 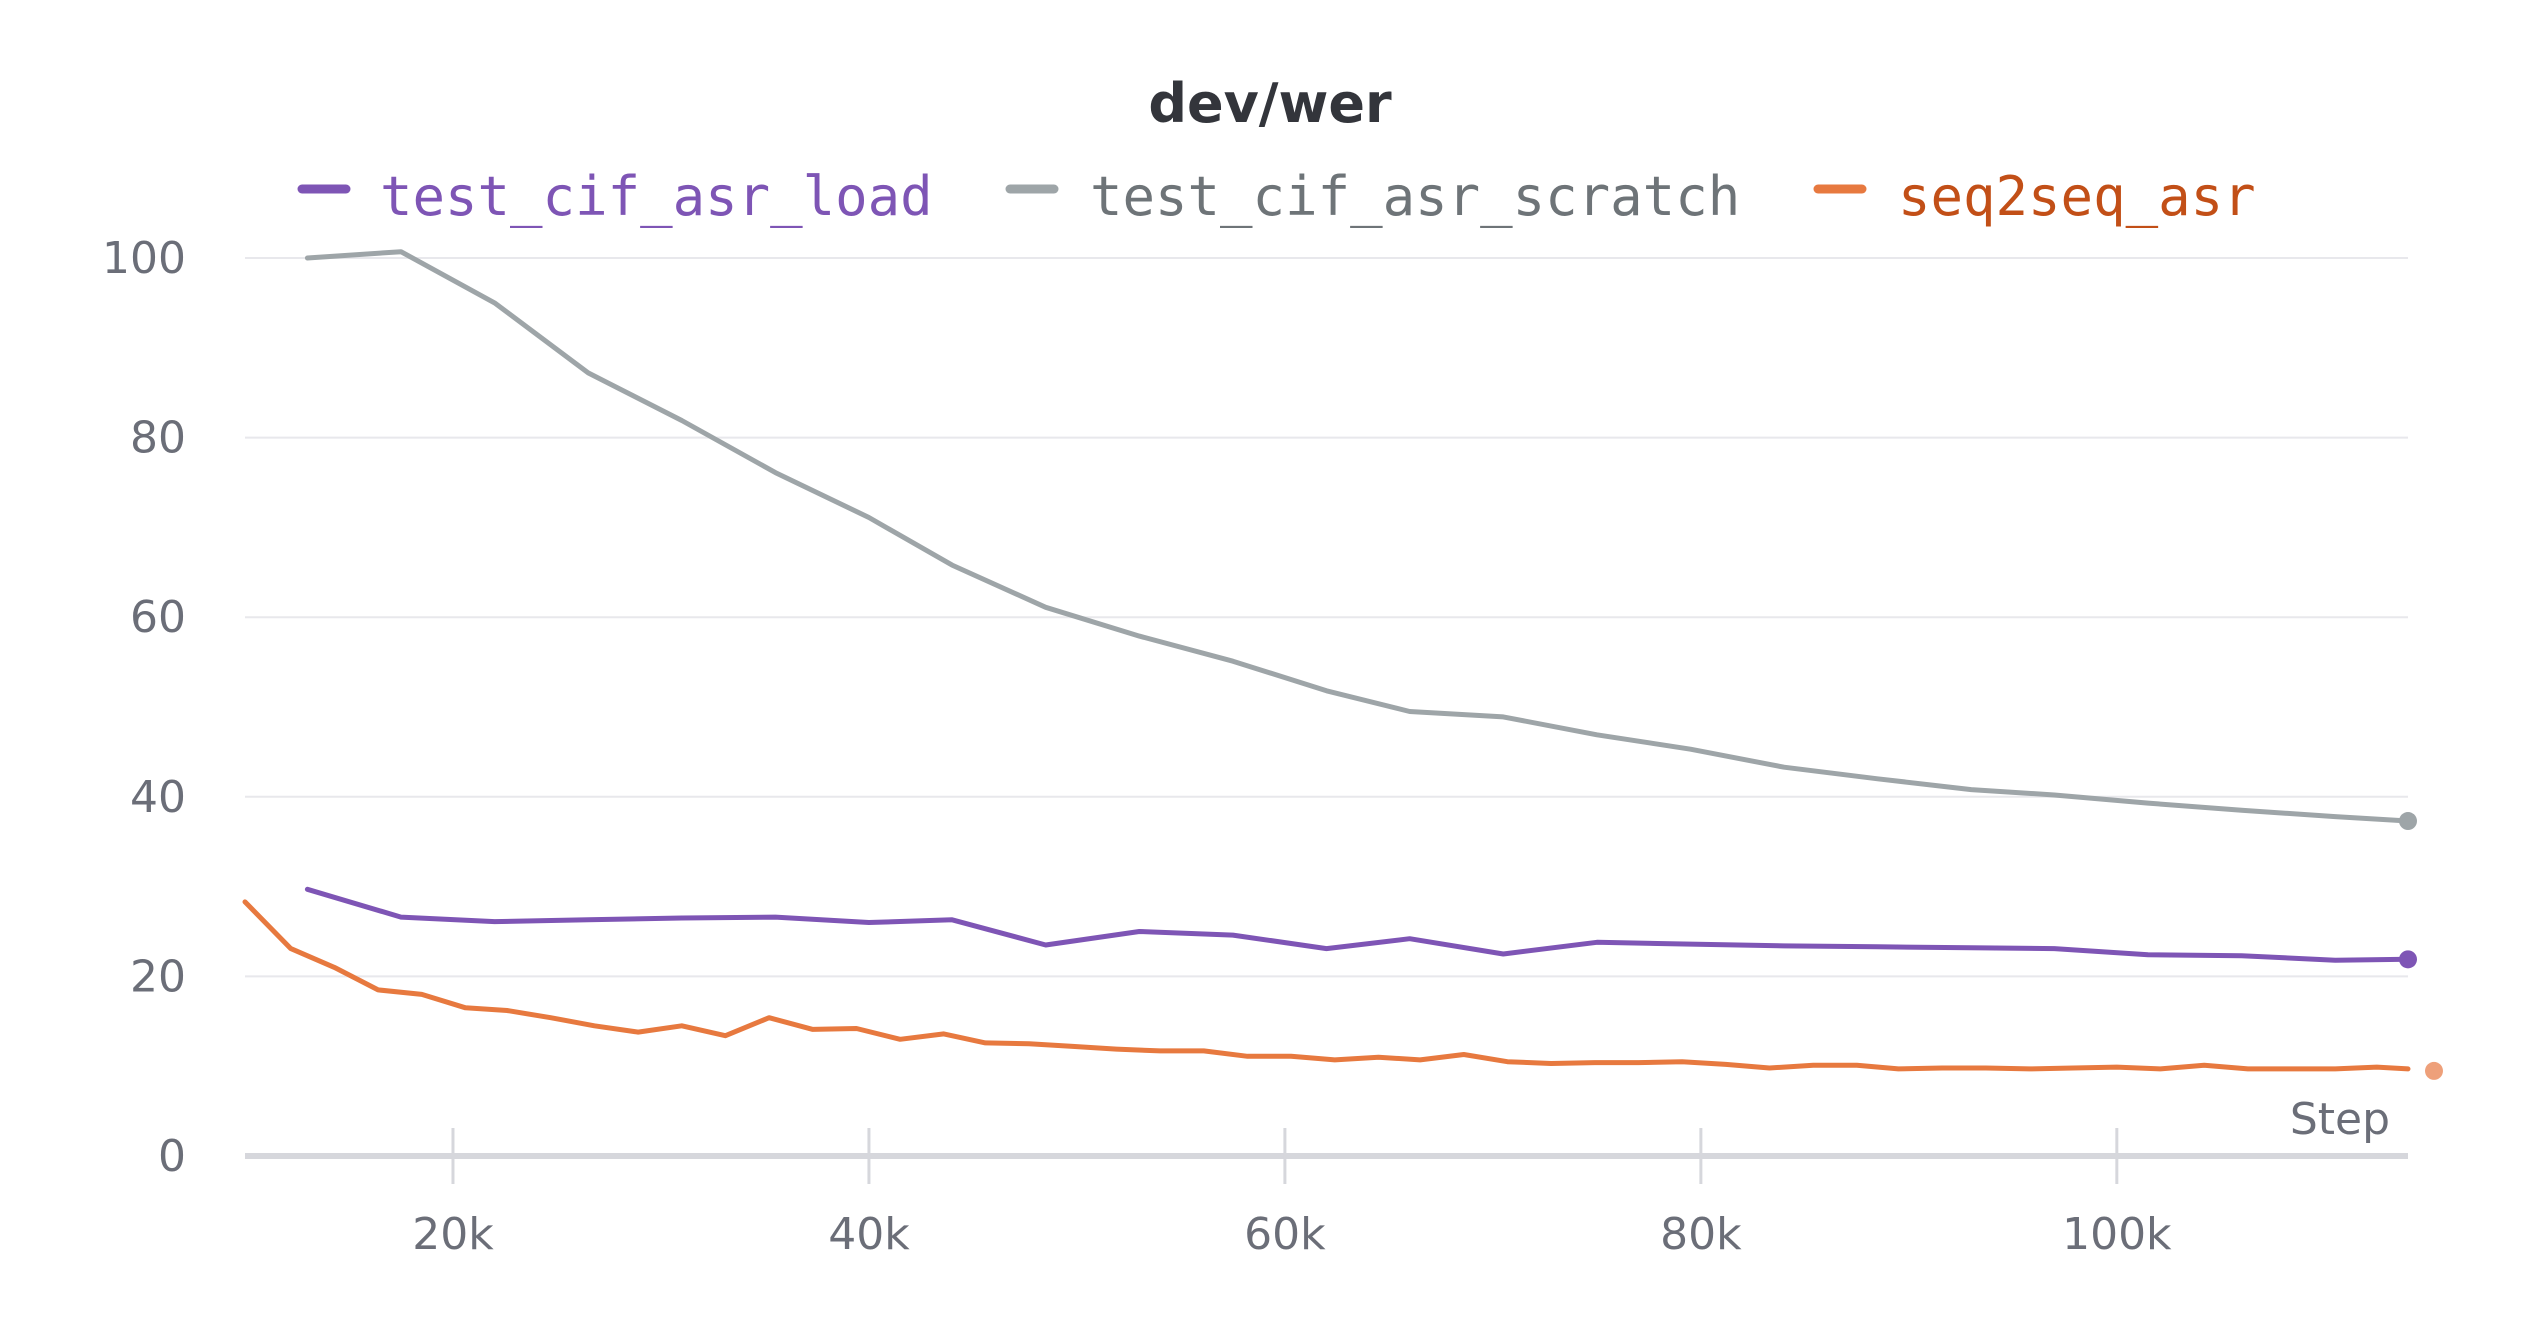 I want to click on x-axis-label: Step, so click(x=2340, y=1119).